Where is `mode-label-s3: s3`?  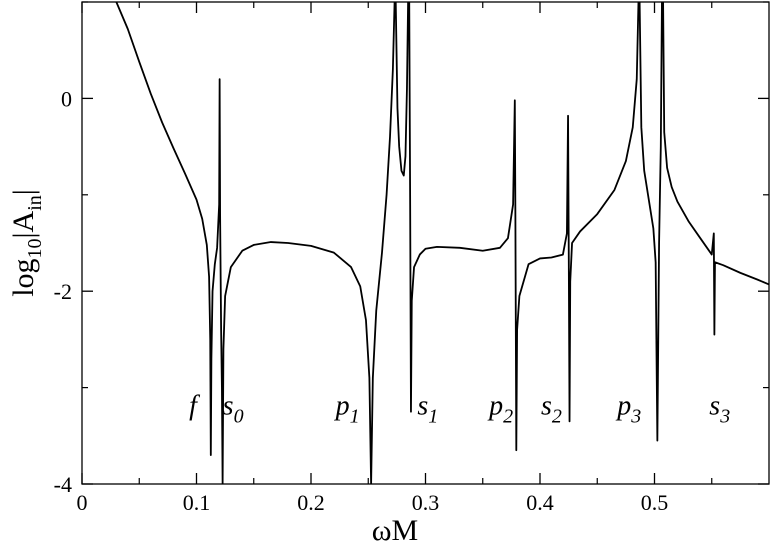
mode-label-s3: s3 is located at coordinates (719, 409).